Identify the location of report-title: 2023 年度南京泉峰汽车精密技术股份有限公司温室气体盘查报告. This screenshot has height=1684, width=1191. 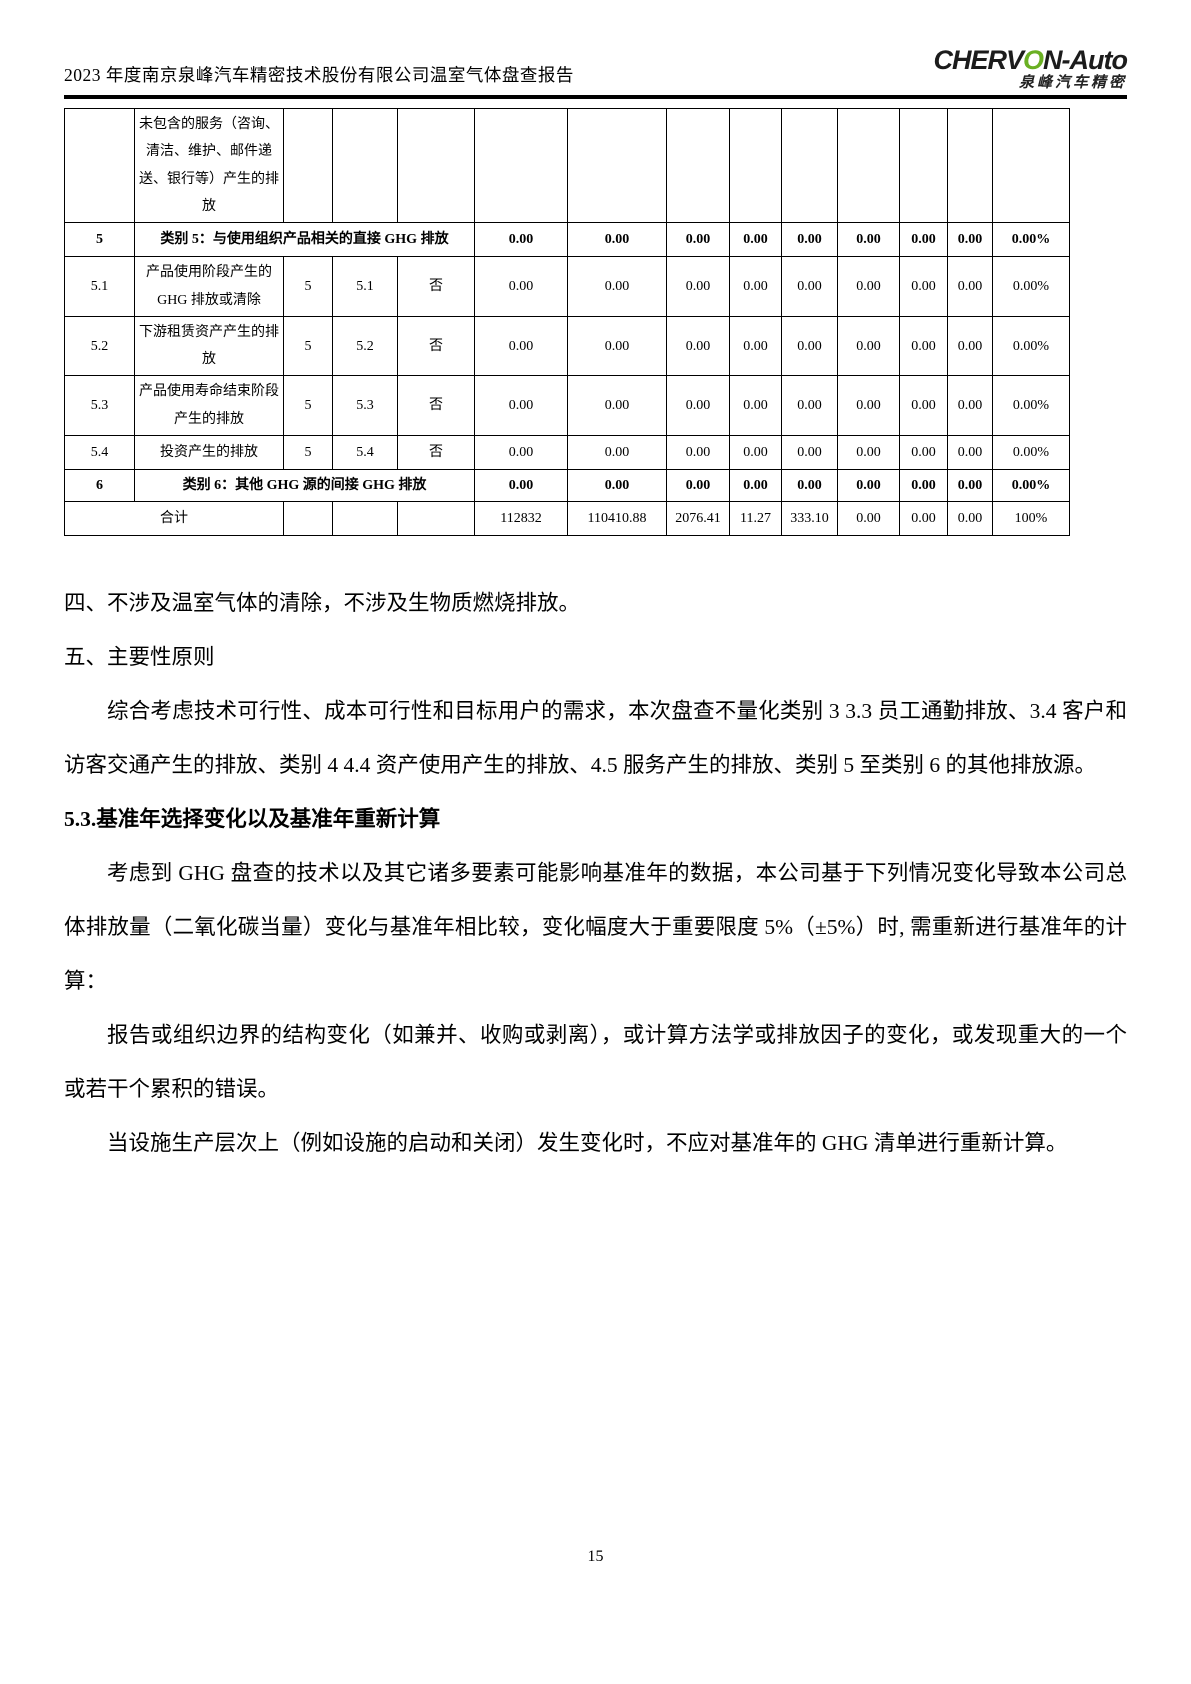
(319, 75).